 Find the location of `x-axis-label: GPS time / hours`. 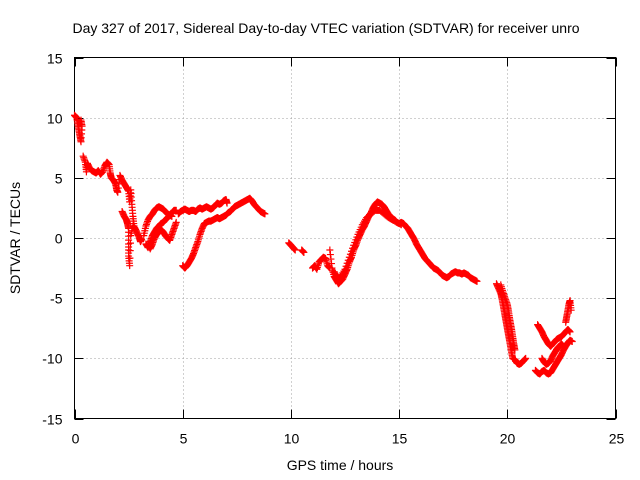

x-axis-label: GPS time / hours is located at coordinates (340, 465).